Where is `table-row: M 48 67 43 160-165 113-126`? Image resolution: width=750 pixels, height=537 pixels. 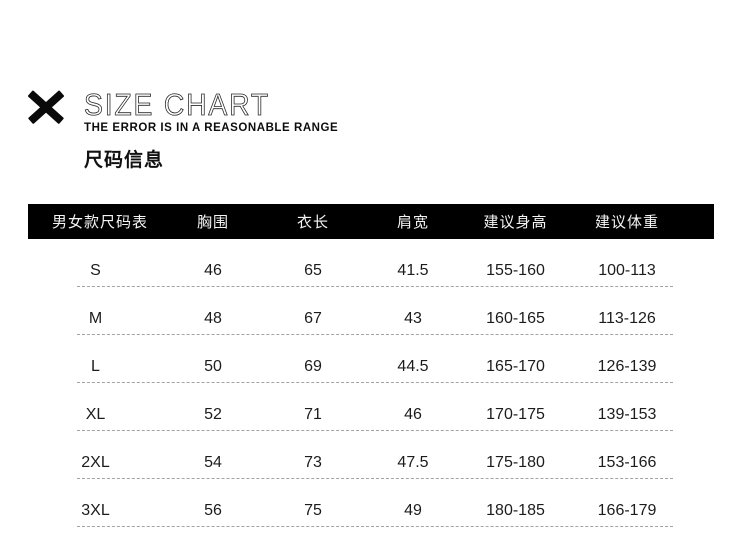 table-row: M 48 67 43 160-165 113-126 is located at coordinates (371, 311).